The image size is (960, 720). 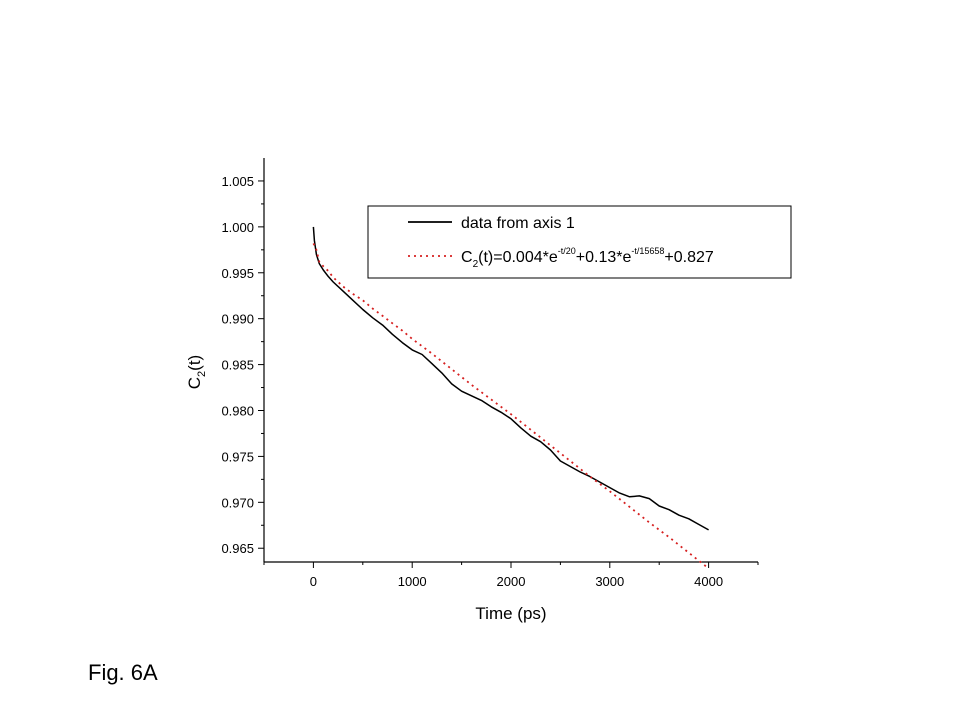 I want to click on y-tick-label: 0.985, so click(x=237, y=365).